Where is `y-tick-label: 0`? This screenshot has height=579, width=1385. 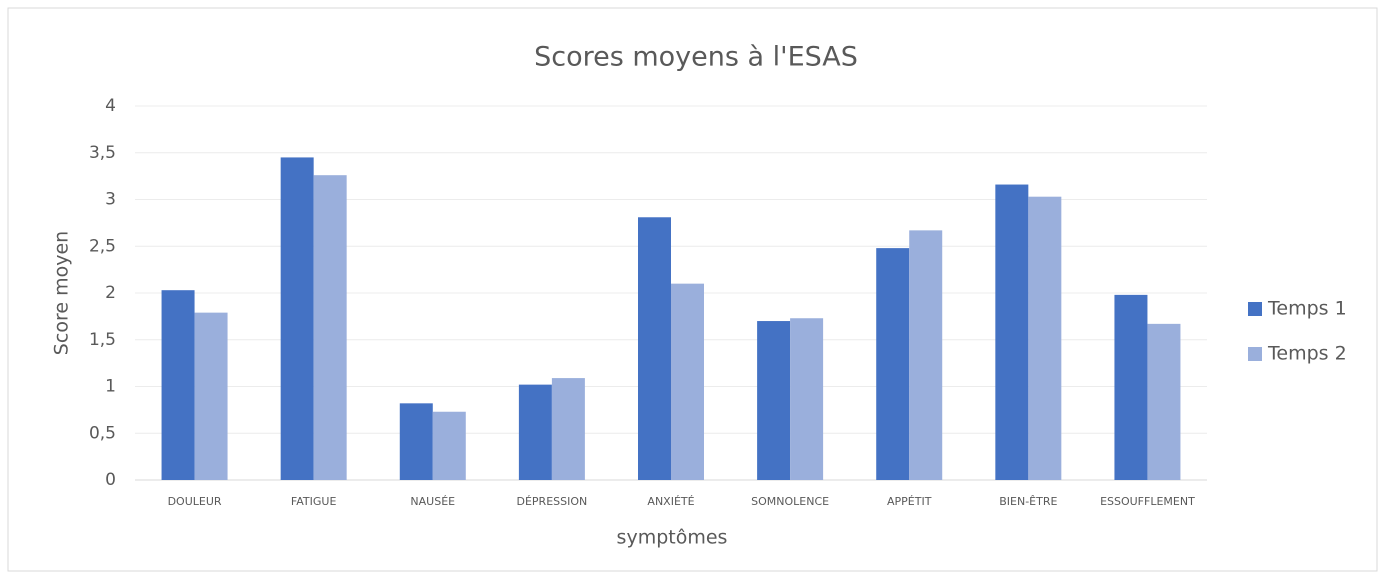 y-tick-label: 0 is located at coordinates (110, 480).